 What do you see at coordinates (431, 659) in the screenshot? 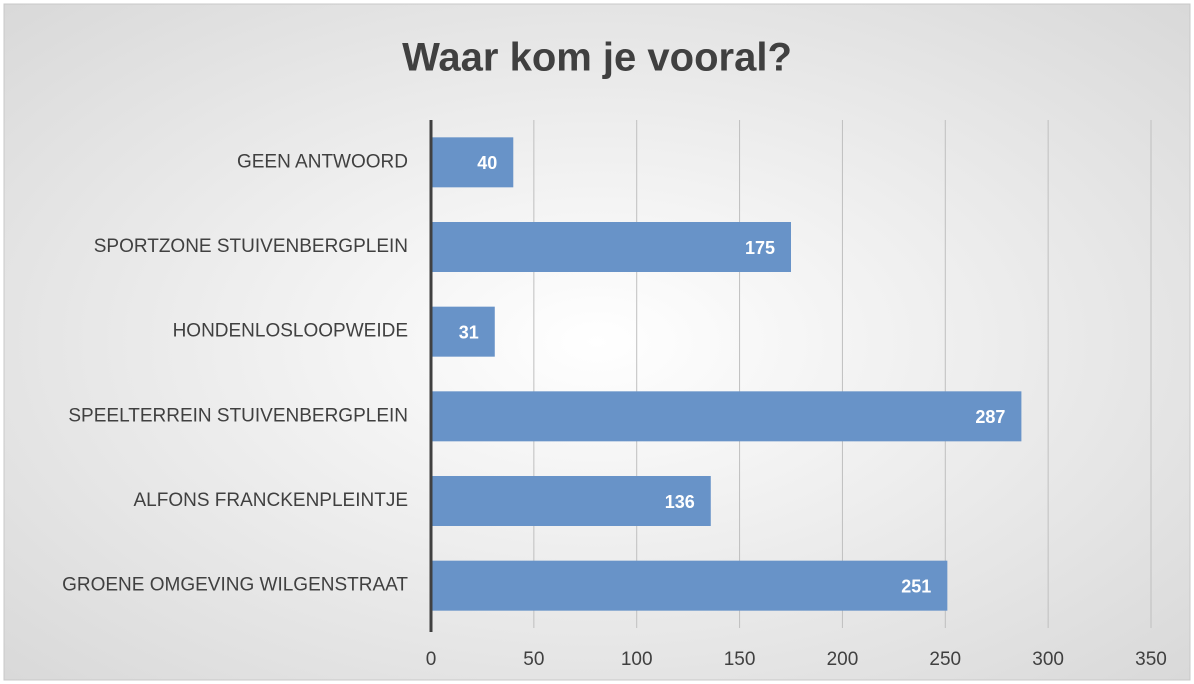
I see `x-tick-label: 0` at bounding box center [431, 659].